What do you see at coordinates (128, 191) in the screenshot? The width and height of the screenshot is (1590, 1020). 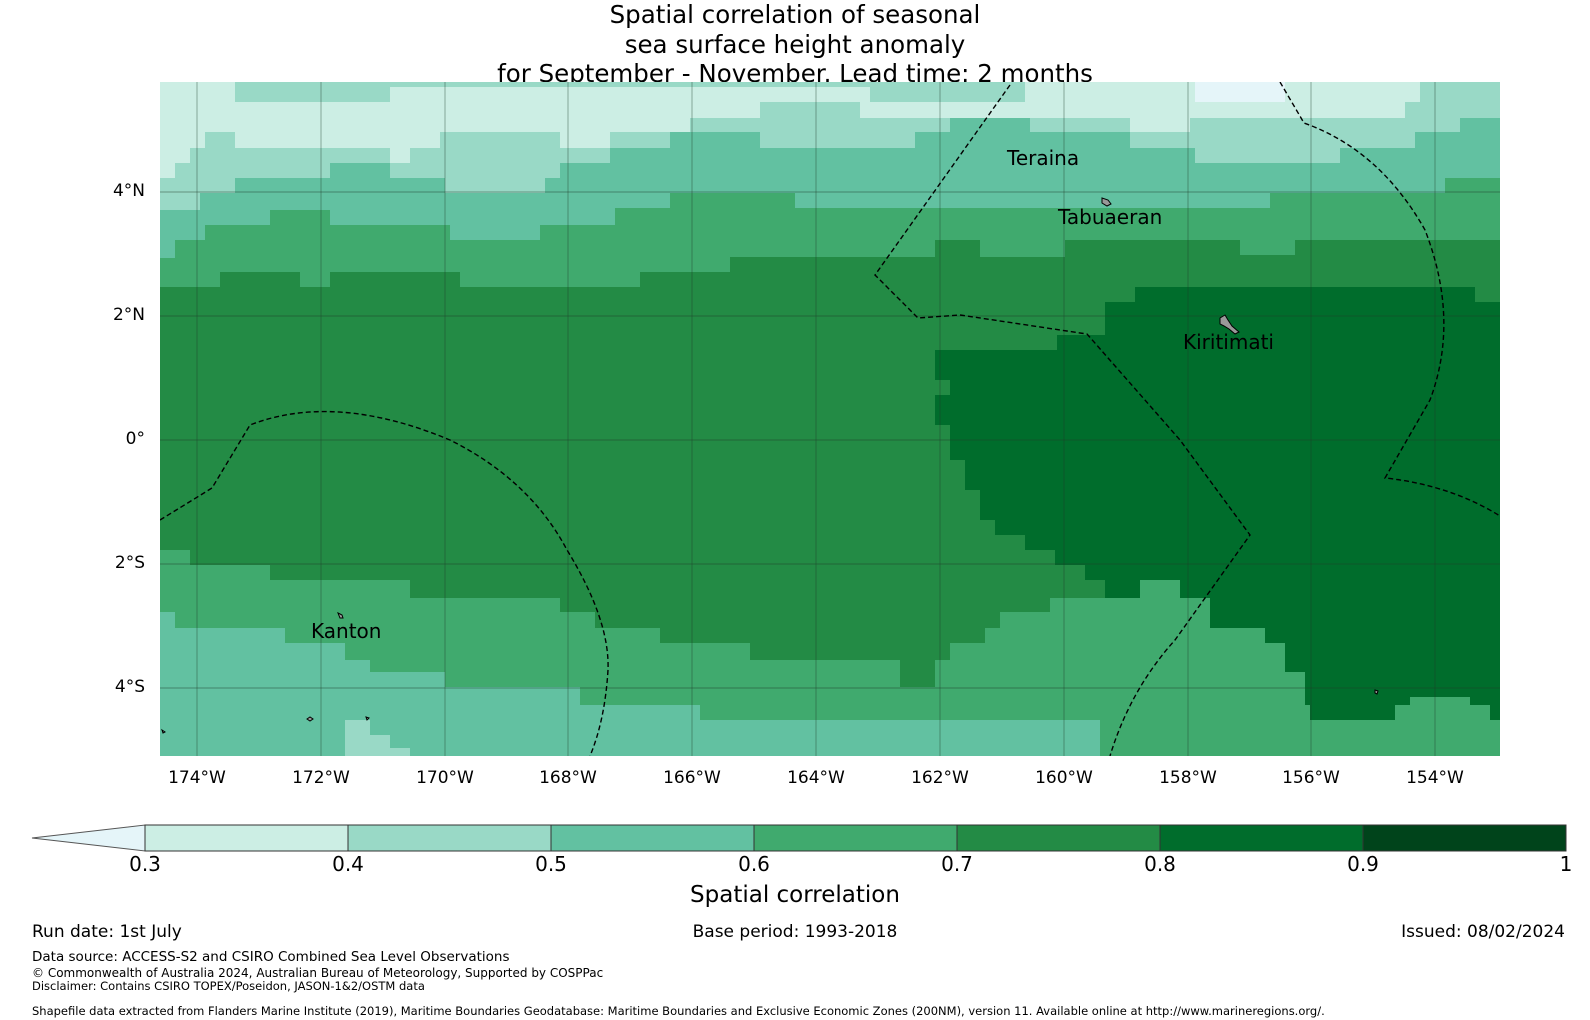 I see `lat-tick-4n: 4°N` at bounding box center [128, 191].